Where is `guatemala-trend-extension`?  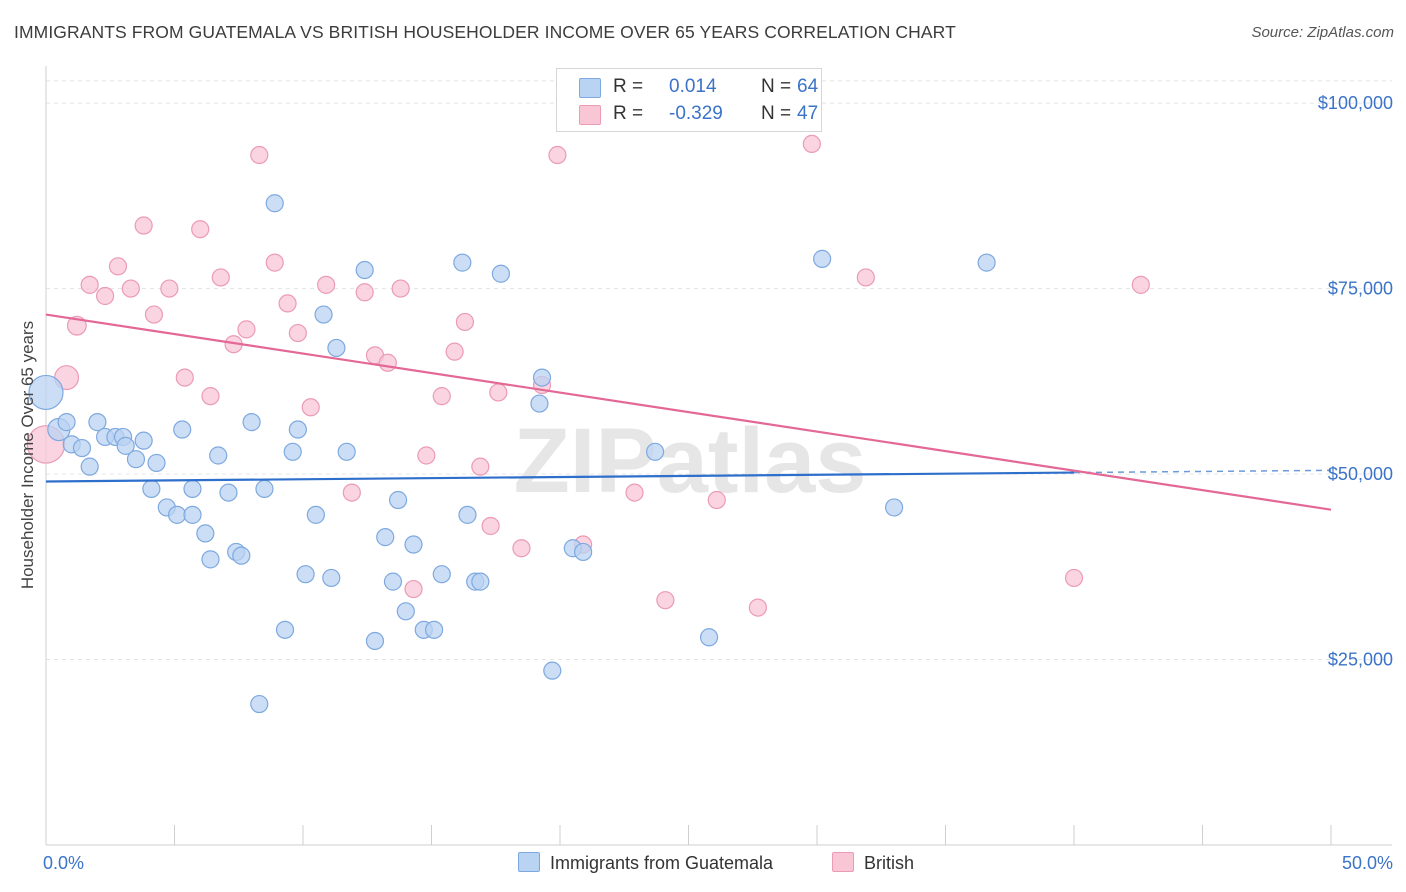 guatemala-trend-extension is located at coordinates (1202, 471).